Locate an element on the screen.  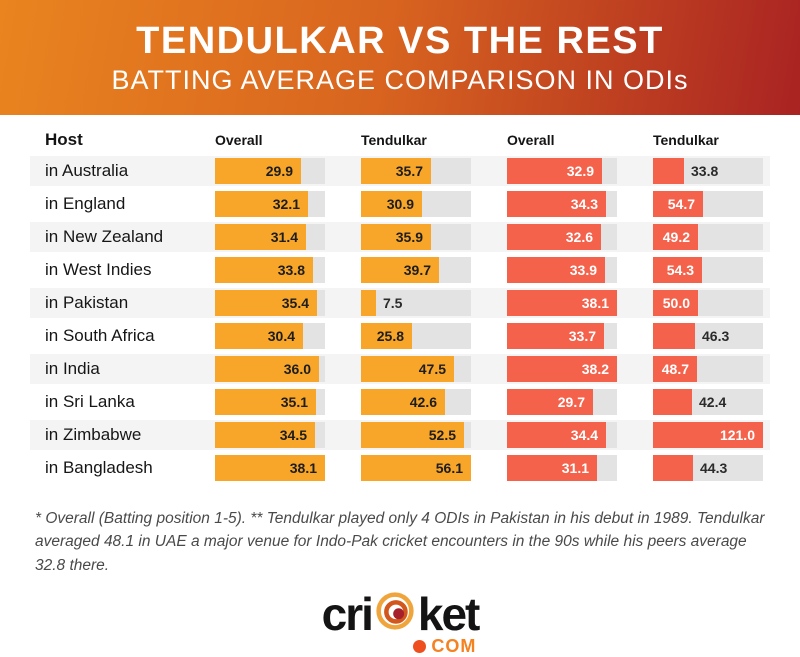
bar-value: 7.5 is located at coordinates (393, 303).